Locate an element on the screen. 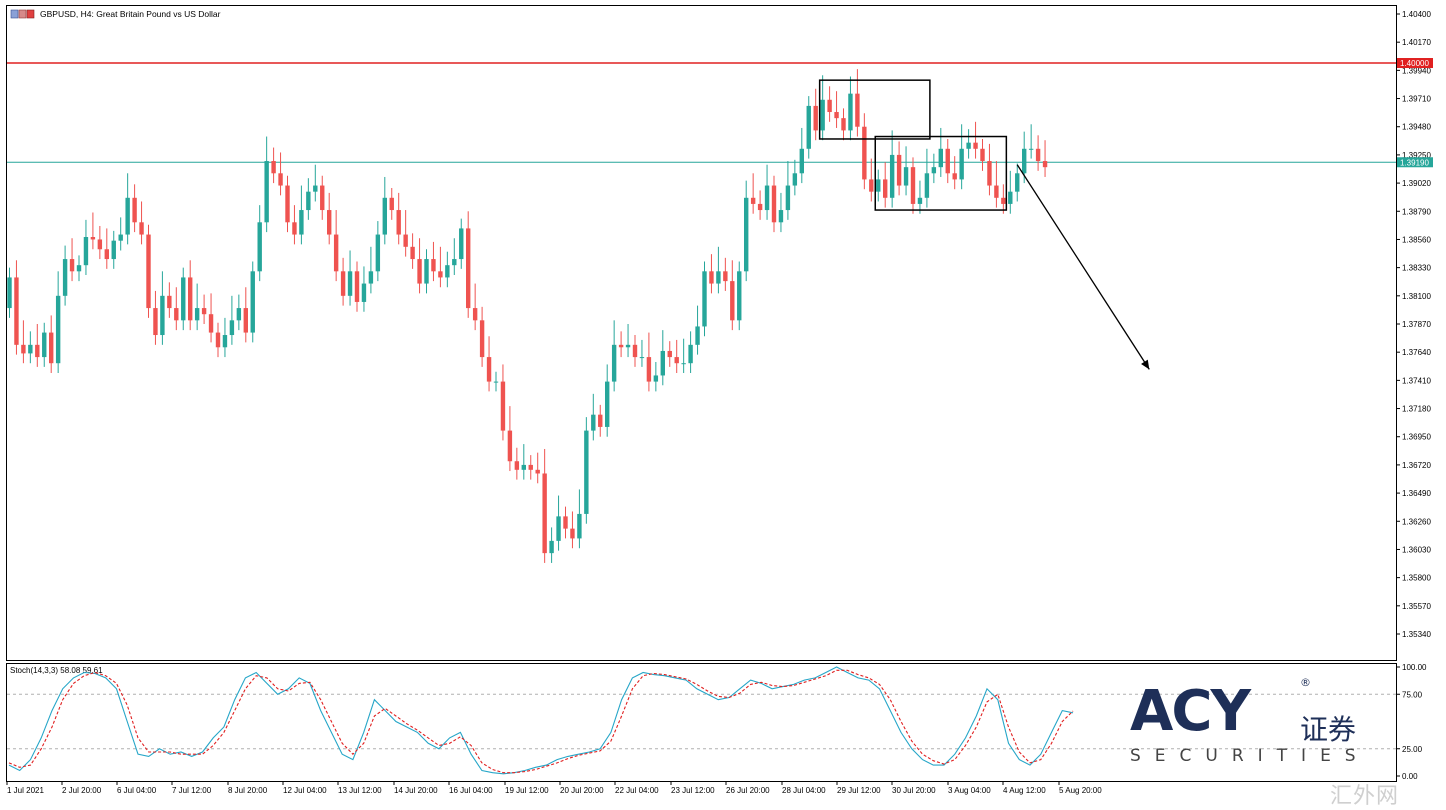 The image size is (1446, 810). price-tick-label: 1.36490 is located at coordinates (1416, 493).